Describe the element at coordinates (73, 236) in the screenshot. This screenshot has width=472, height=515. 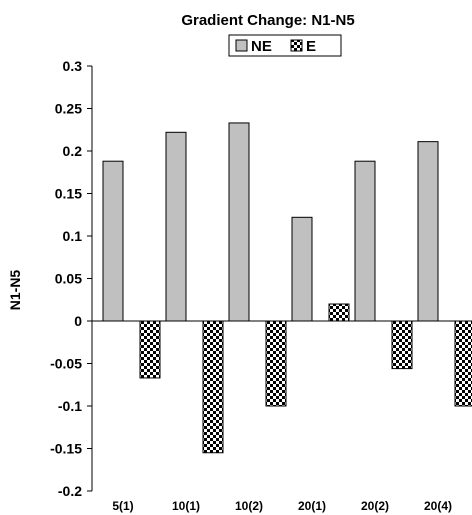
I see `y-tick-label: 0.1` at that location.